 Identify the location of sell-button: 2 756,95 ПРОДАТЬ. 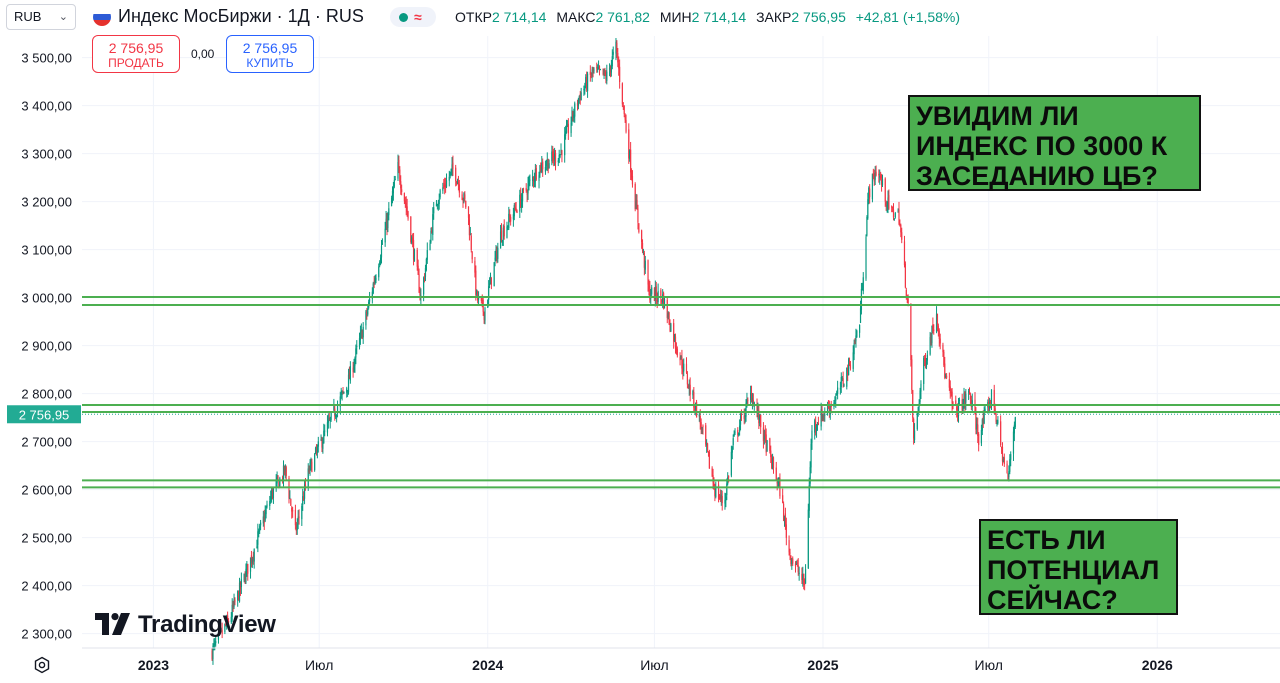
(136, 54).